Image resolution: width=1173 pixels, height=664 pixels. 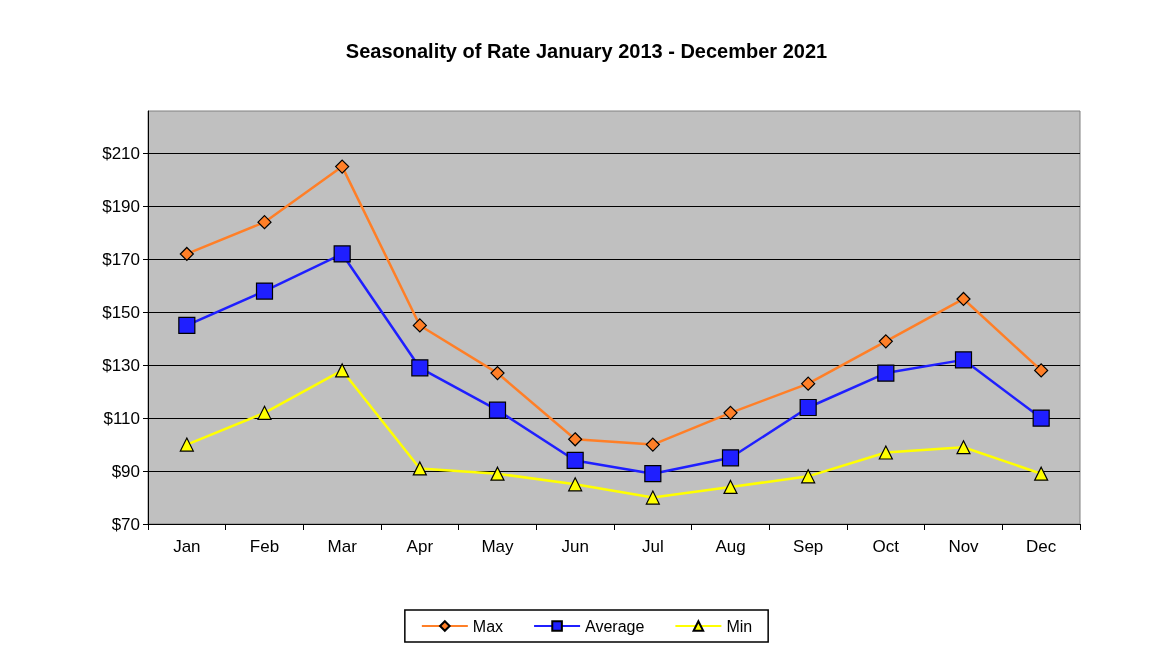 I want to click on x-tick-label: Oct, so click(x=886, y=546).